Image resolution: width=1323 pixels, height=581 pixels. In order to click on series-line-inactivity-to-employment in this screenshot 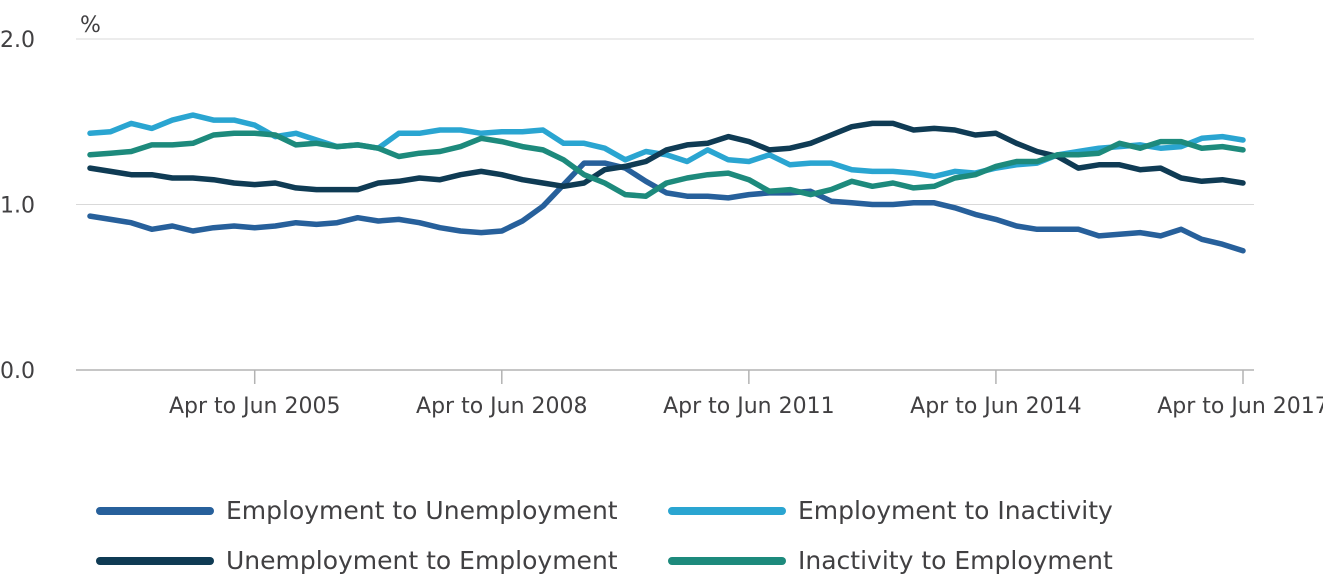, I will do `click(666, 164)`.